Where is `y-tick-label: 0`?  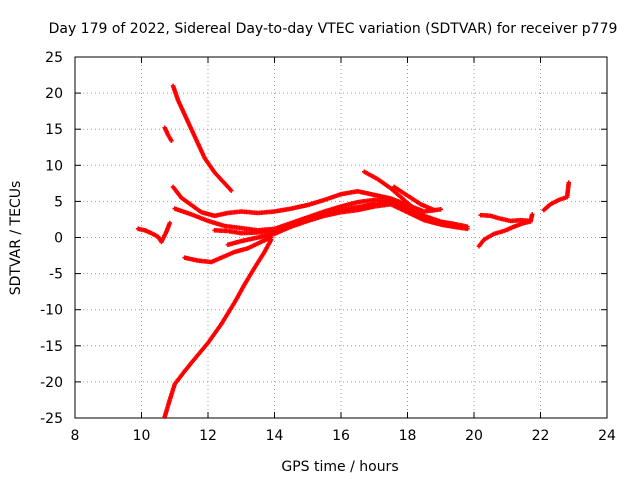 y-tick-label: 0 is located at coordinates (58, 239).